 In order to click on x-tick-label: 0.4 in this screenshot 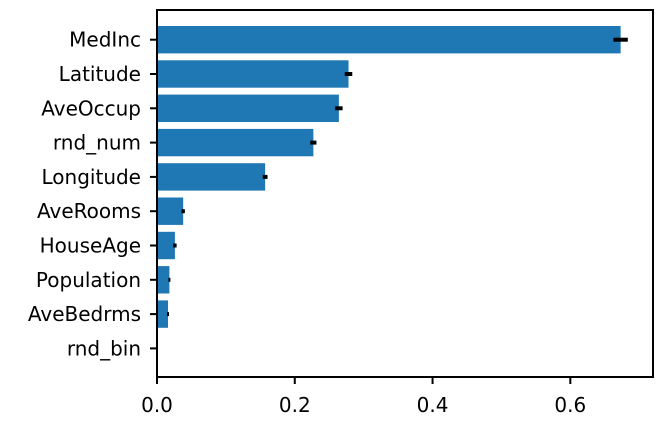, I will do `click(433, 405)`.